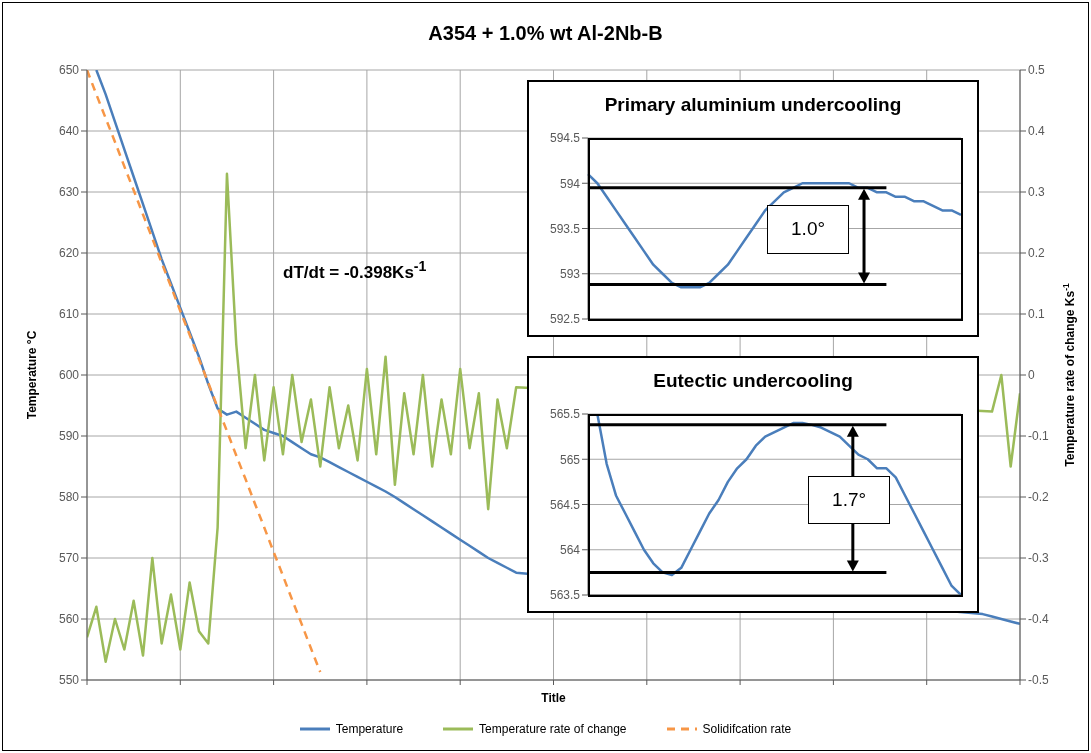 The width and height of the screenshot is (1091, 753). I want to click on y2-tick-label: -0.1, so click(1038, 436).